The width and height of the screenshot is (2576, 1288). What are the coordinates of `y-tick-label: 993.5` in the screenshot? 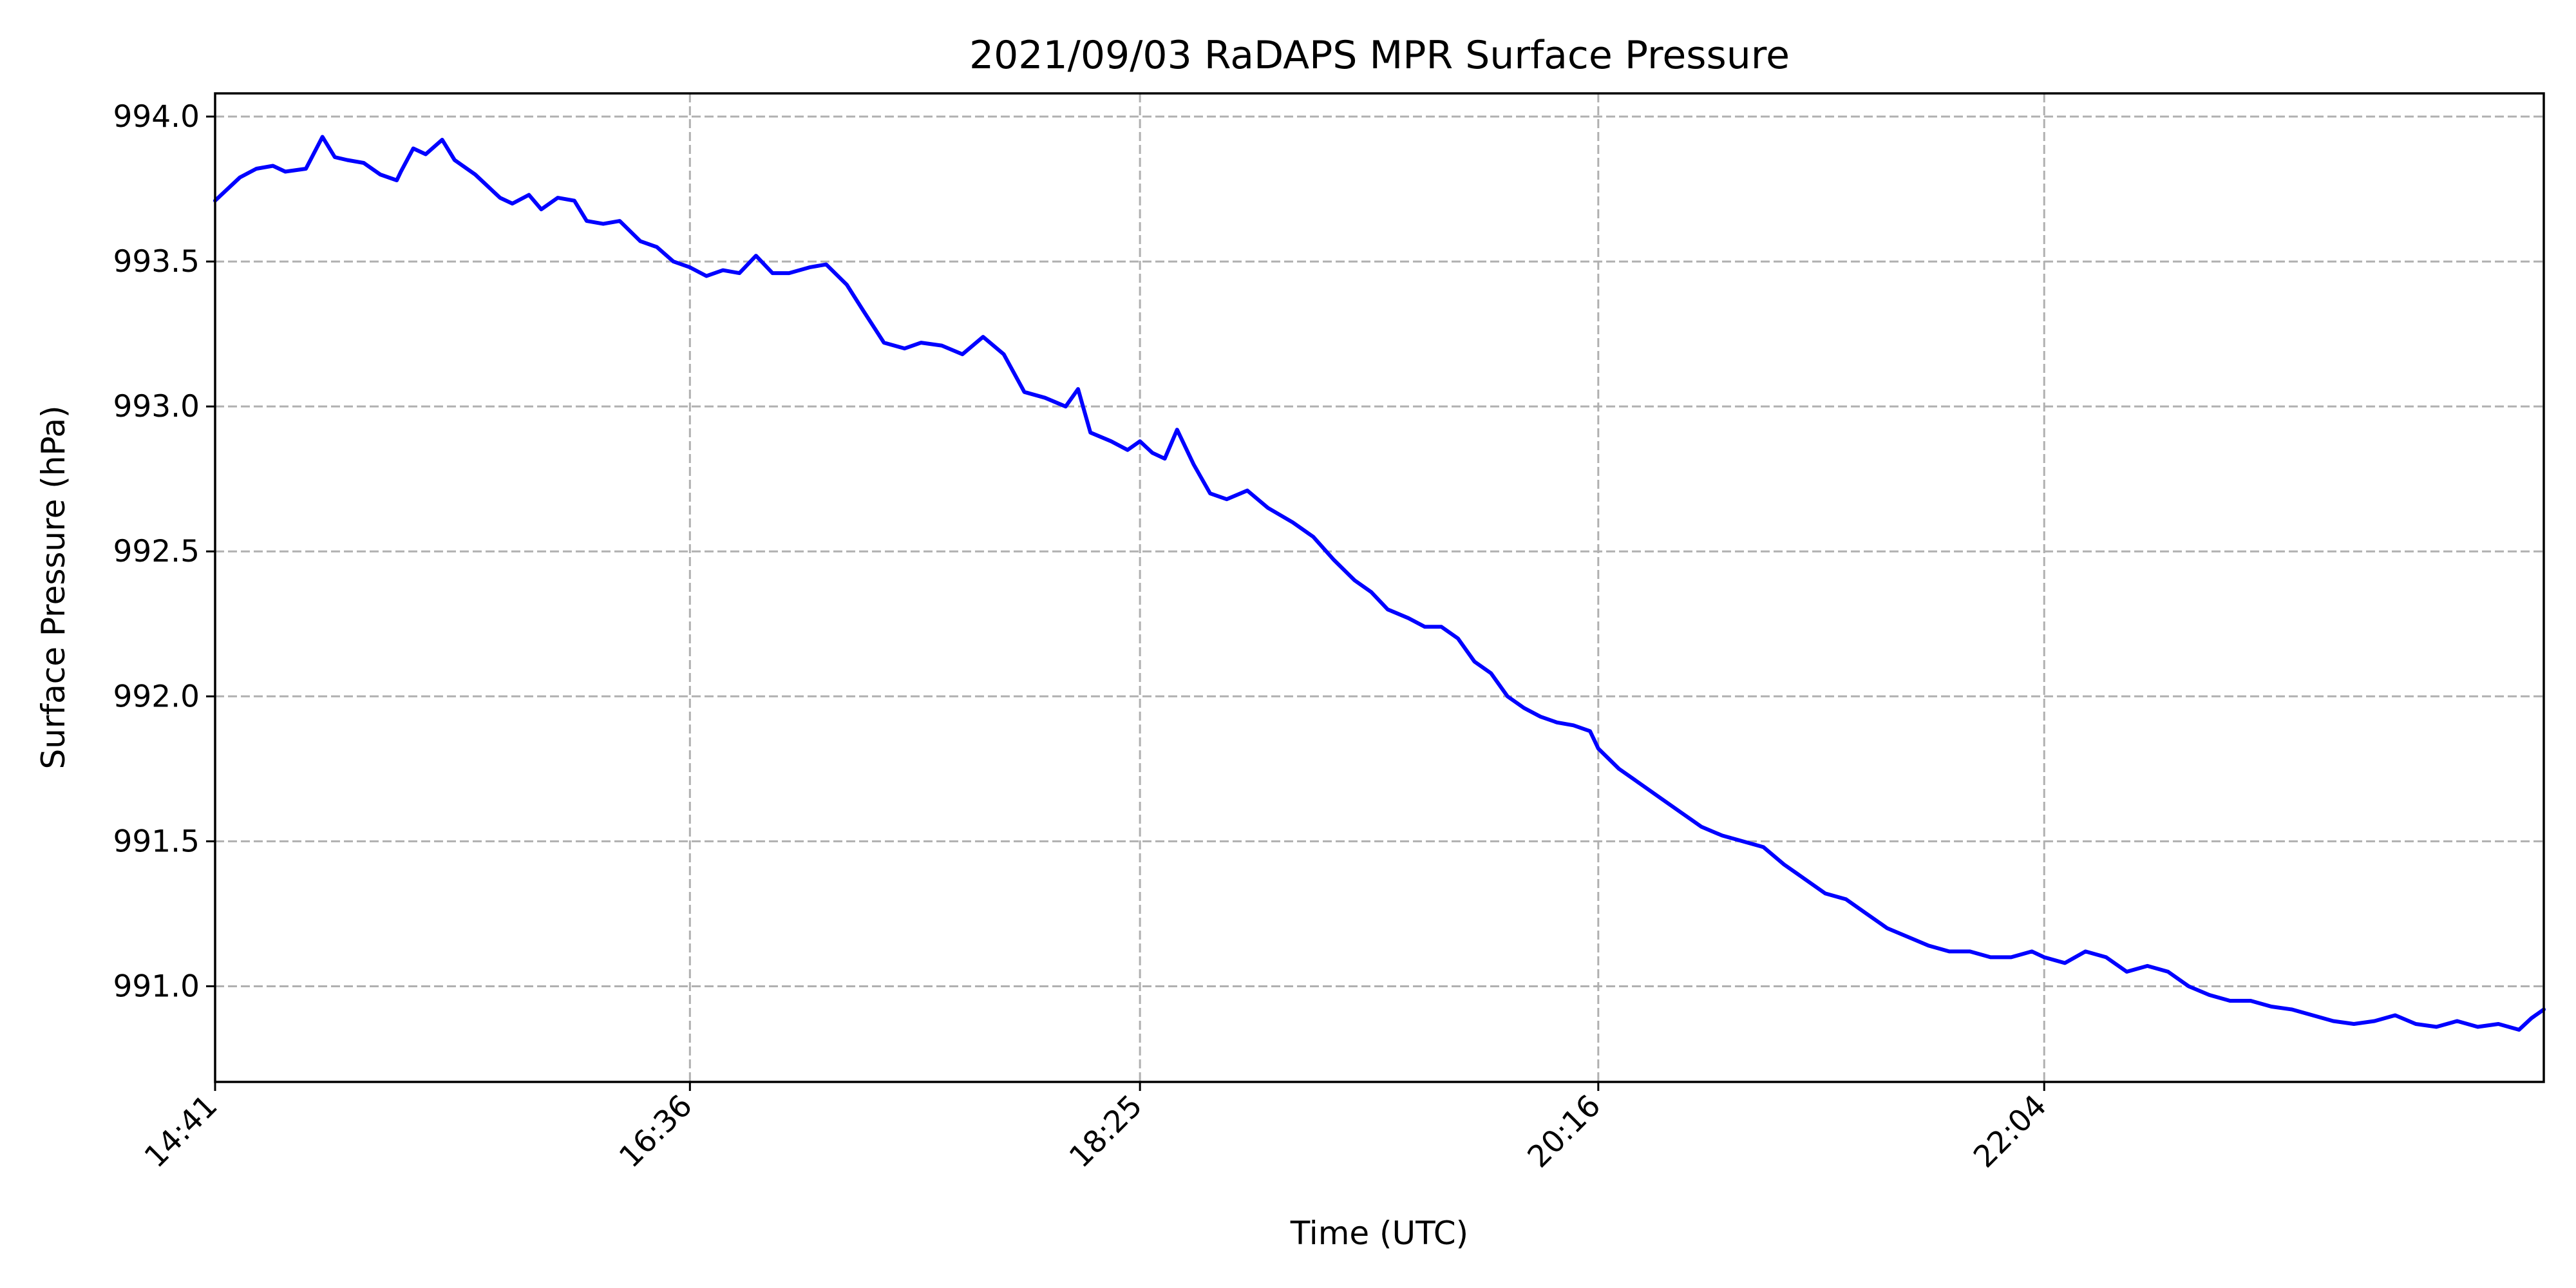 It's located at (156, 261).